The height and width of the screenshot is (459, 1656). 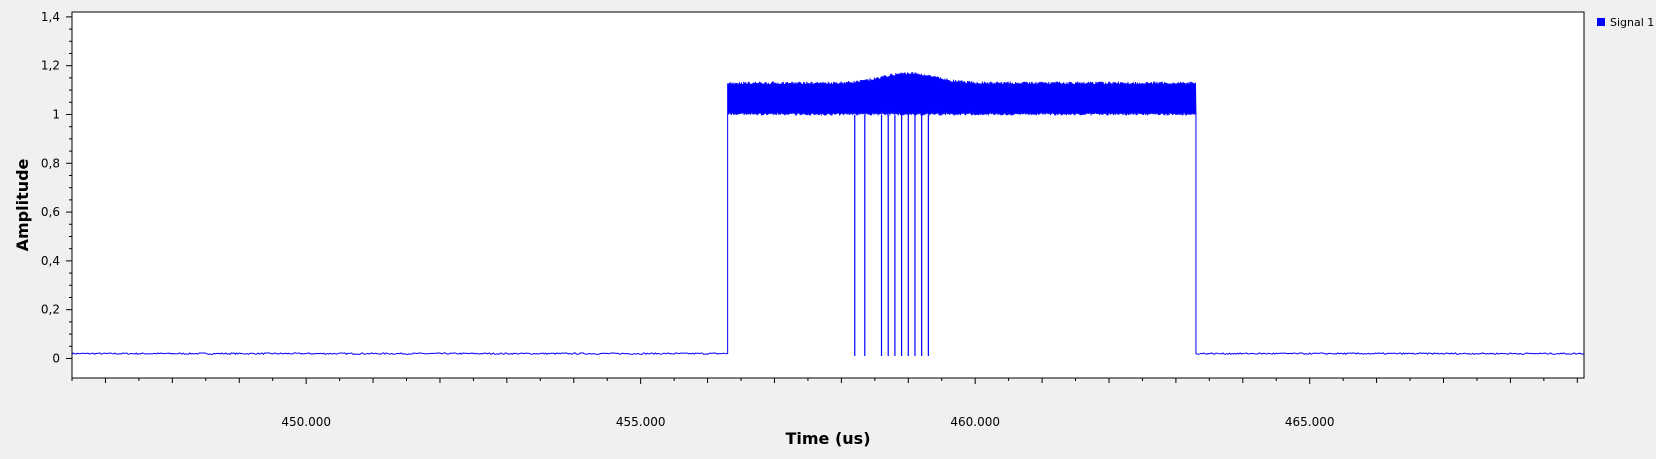 What do you see at coordinates (975, 422) in the screenshot?
I see `x-tick-label: 460.000` at bounding box center [975, 422].